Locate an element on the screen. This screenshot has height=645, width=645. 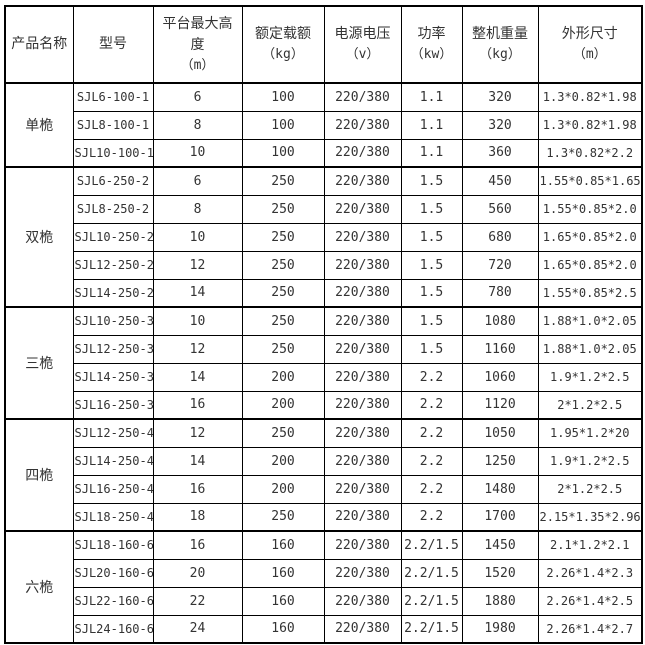
cell-weight: 1980 is located at coordinates (500, 629).